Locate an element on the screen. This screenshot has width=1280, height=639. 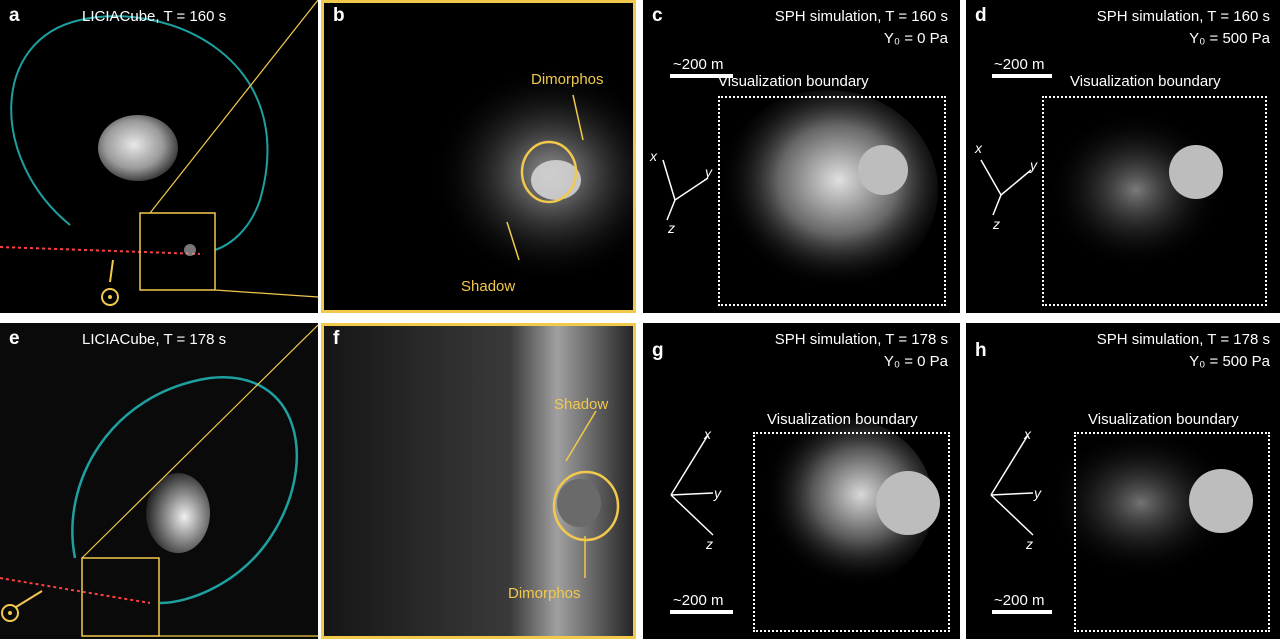
panel-letter: f is located at coordinates (336, 338).